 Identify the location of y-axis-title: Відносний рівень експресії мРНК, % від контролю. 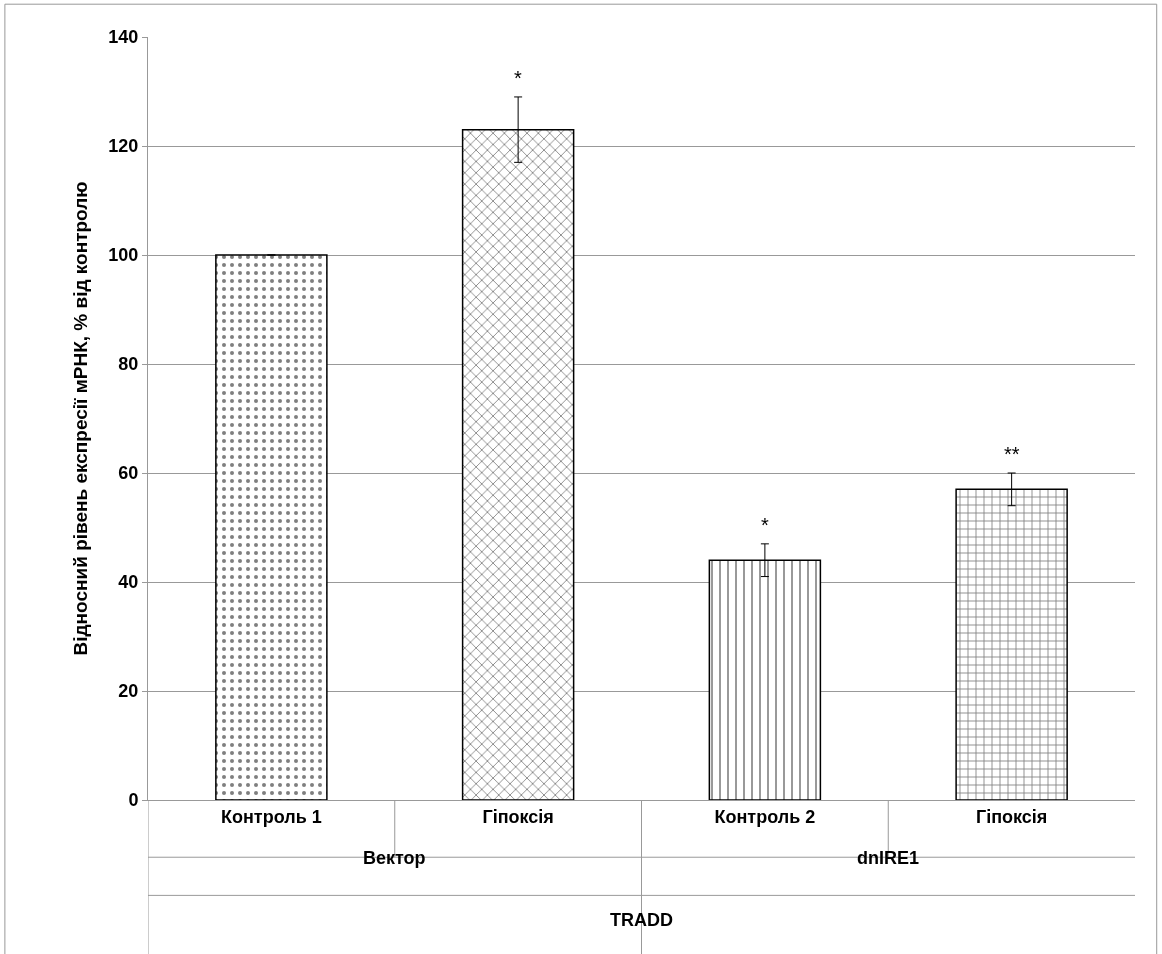
(81, 418).